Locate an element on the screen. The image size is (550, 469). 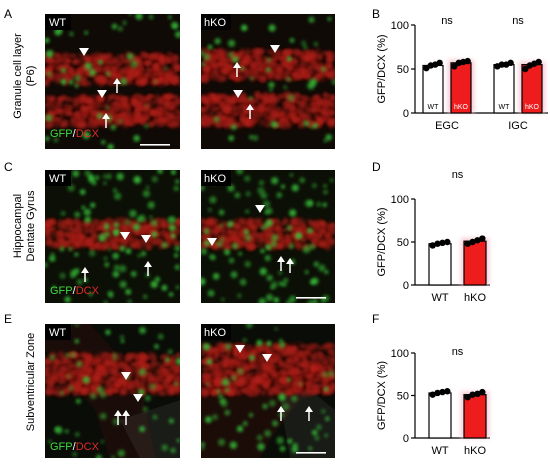
data-point is located at coordinates (467, 243).